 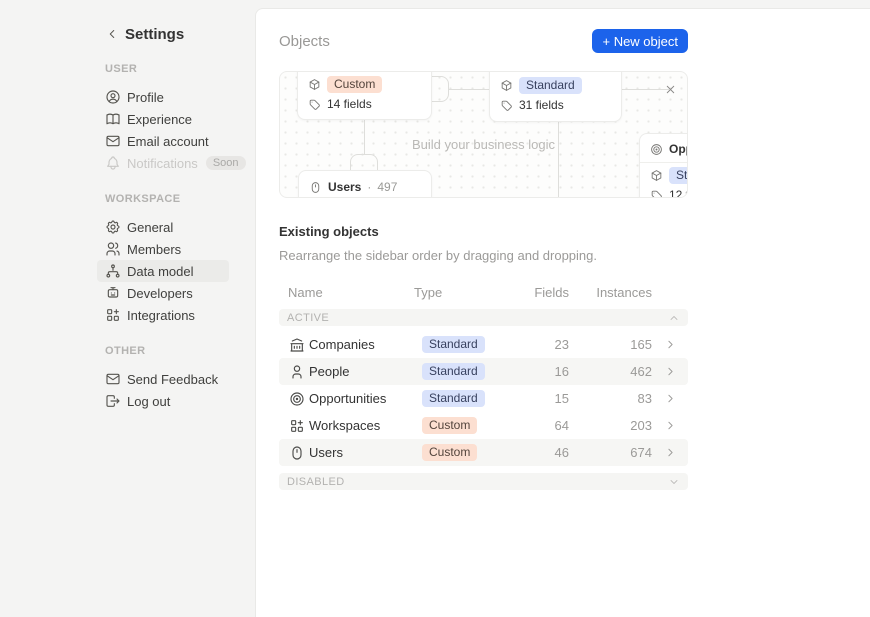 I want to click on object-name: Workspaces, so click(x=345, y=425).